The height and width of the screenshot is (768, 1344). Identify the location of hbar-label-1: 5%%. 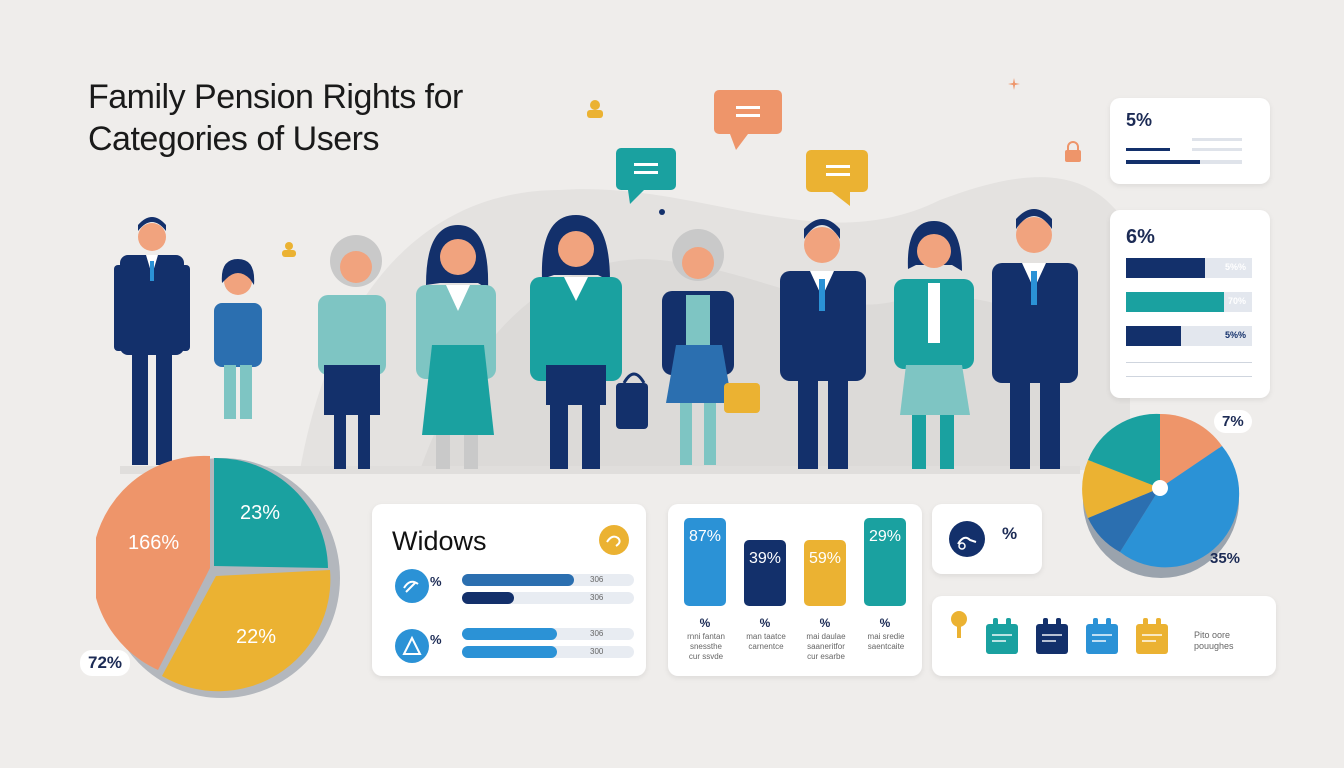
(1235, 267).